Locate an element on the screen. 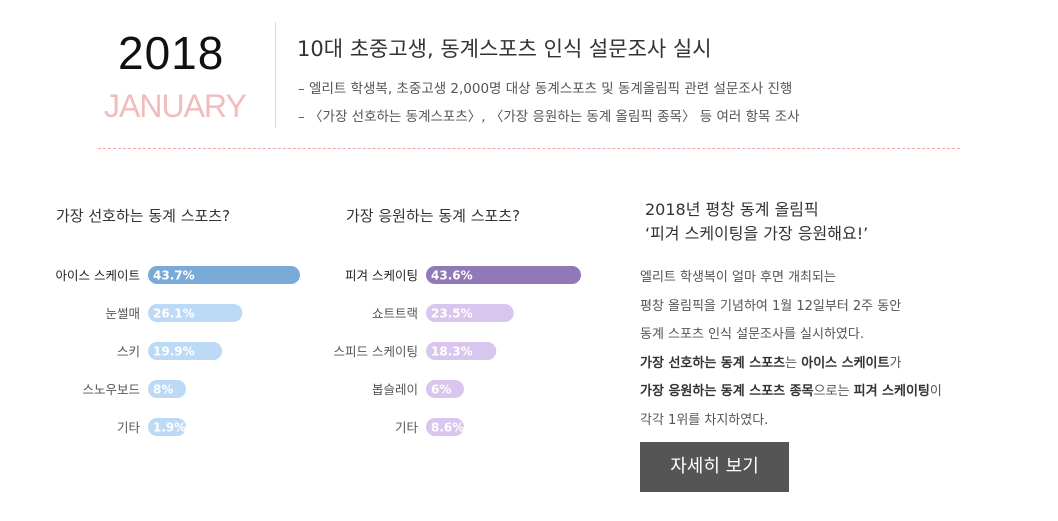 The image size is (1058, 521). summary-text-segment: 동계 스포츠 인식 설문조사를 실시하였다. is located at coordinates (752, 334).